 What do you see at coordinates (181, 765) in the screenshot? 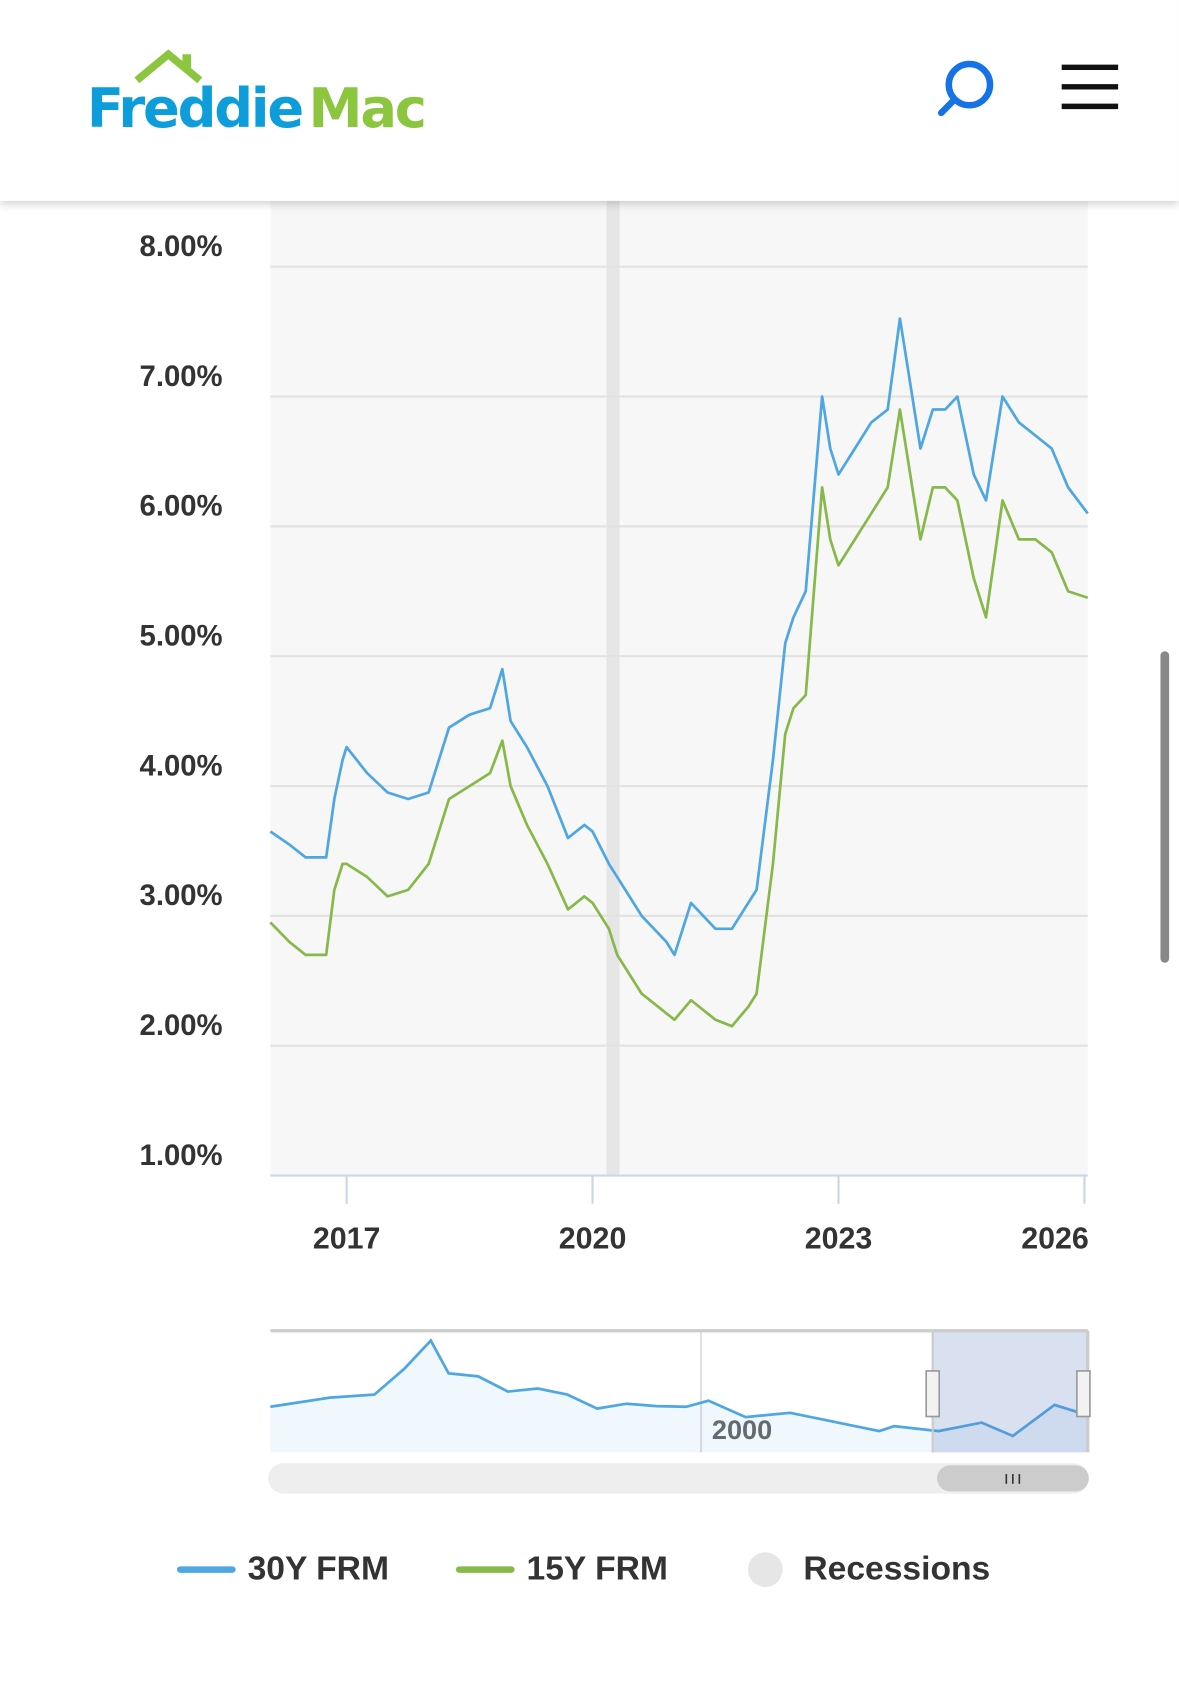
I see `y-tick-label: 4.00%` at bounding box center [181, 765].